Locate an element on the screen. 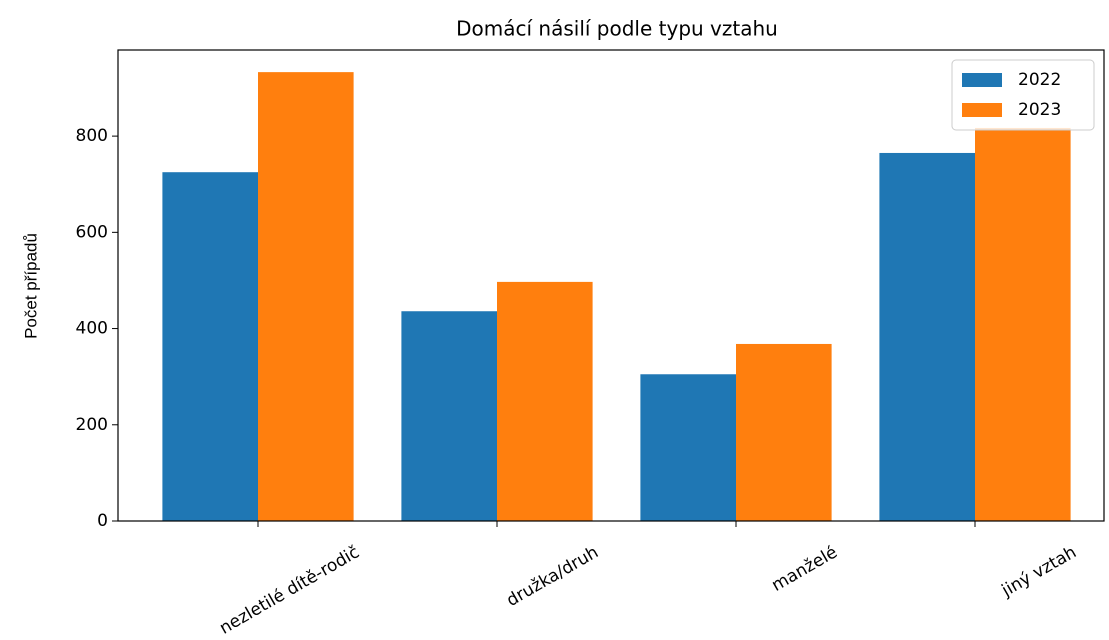 This screenshot has width=1109, height=640. y-tick-label: 200 is located at coordinates (92, 425).